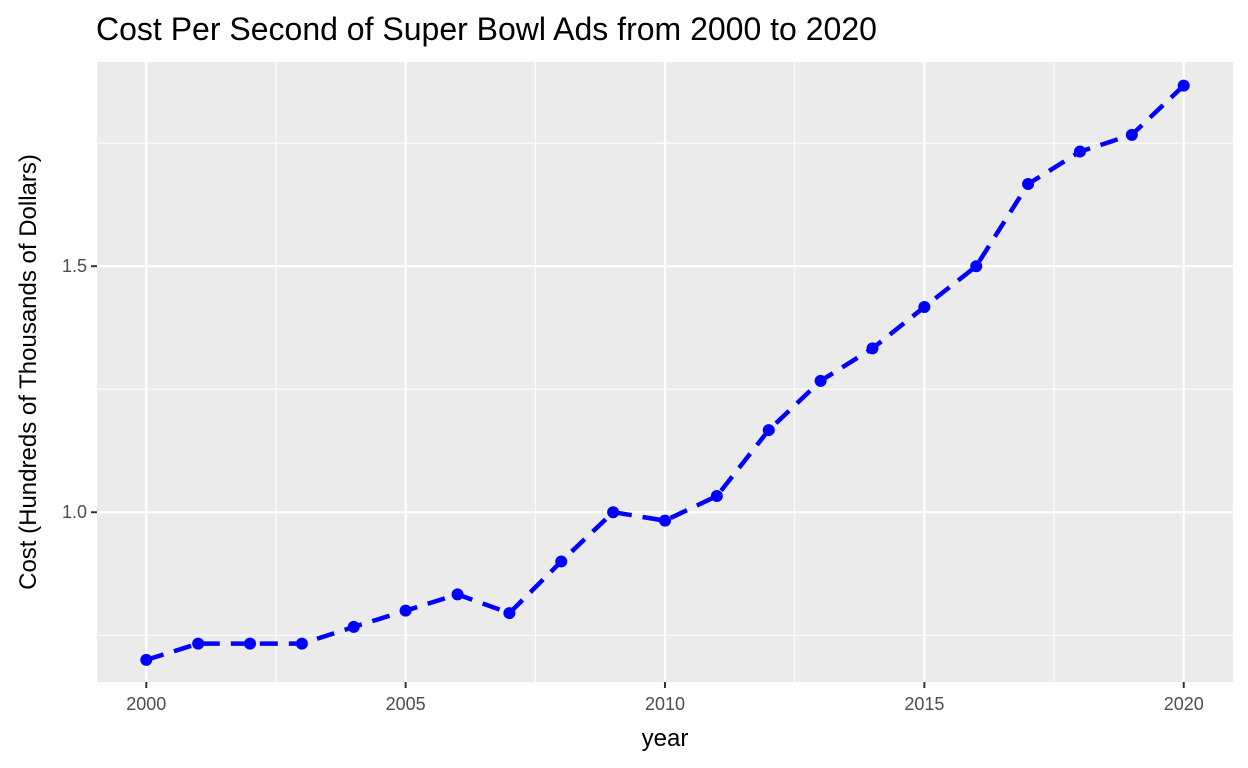 The width and height of the screenshot is (1248, 768). Describe the element at coordinates (79, 389) in the screenshot. I see `y-axis: 1.0 1.5` at that location.